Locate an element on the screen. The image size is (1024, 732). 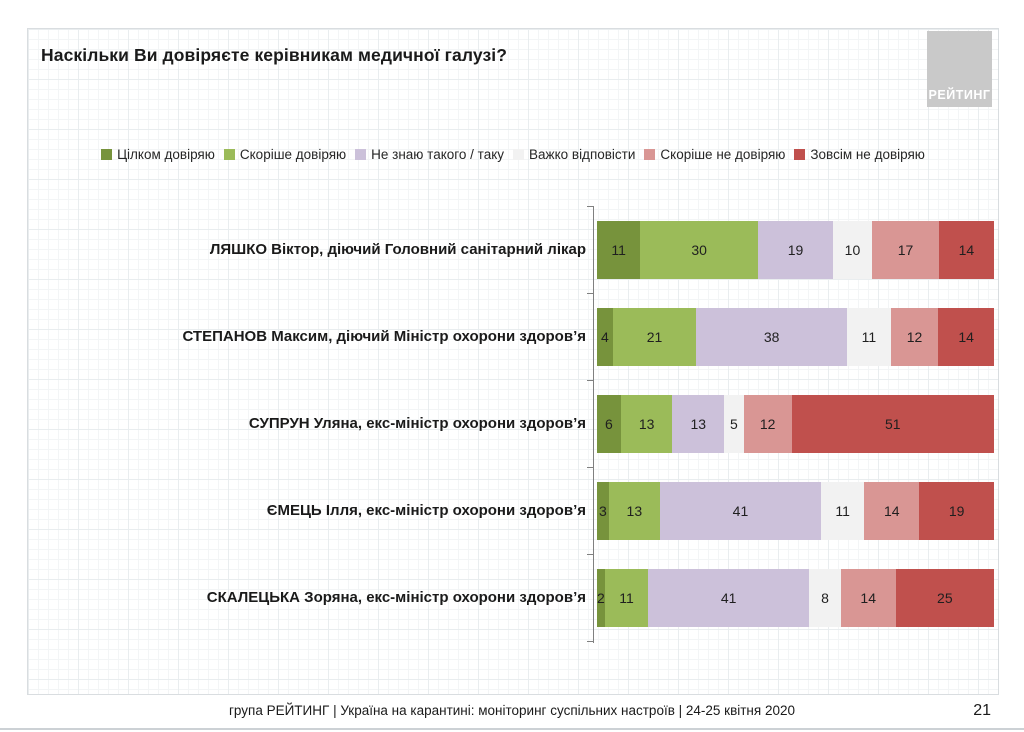
stacked-bar: 6 13 13 5 12 51 is located at coordinates (795, 423).